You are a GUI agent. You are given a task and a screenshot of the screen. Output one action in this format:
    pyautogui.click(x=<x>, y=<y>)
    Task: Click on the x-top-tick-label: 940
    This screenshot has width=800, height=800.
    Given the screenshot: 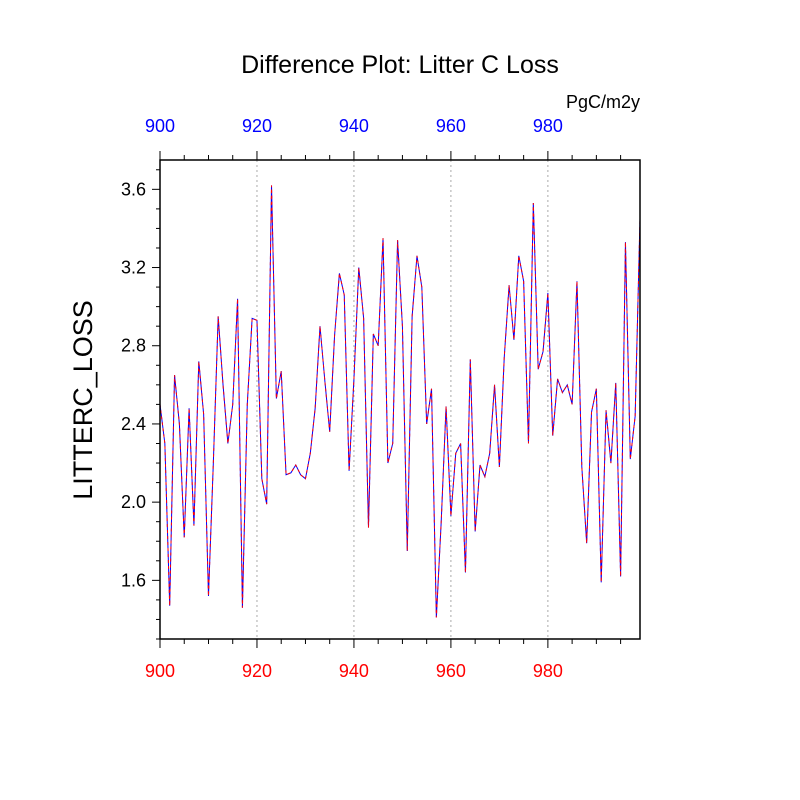 What is the action you would take?
    pyautogui.click(x=354, y=126)
    